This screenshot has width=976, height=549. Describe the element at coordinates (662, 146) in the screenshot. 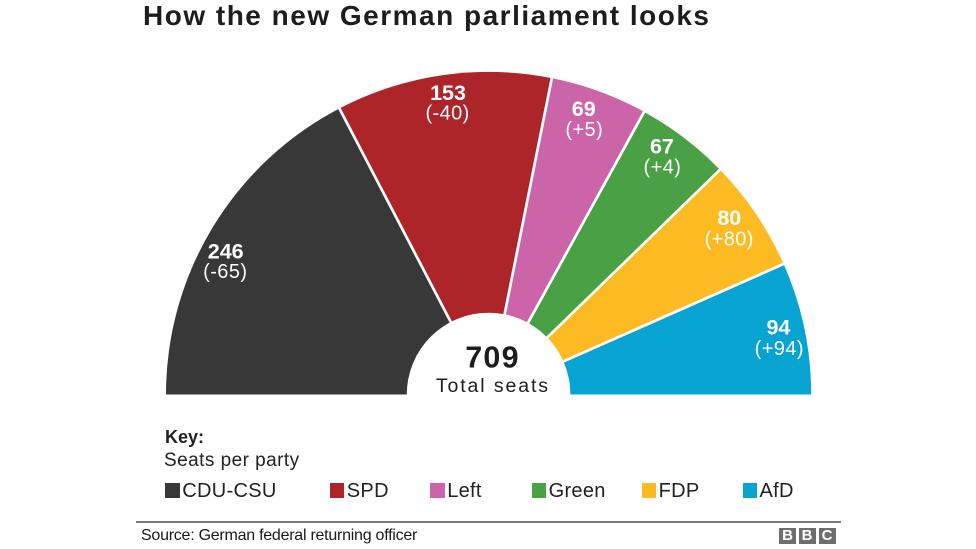

I see `svg-text: 67` at that location.